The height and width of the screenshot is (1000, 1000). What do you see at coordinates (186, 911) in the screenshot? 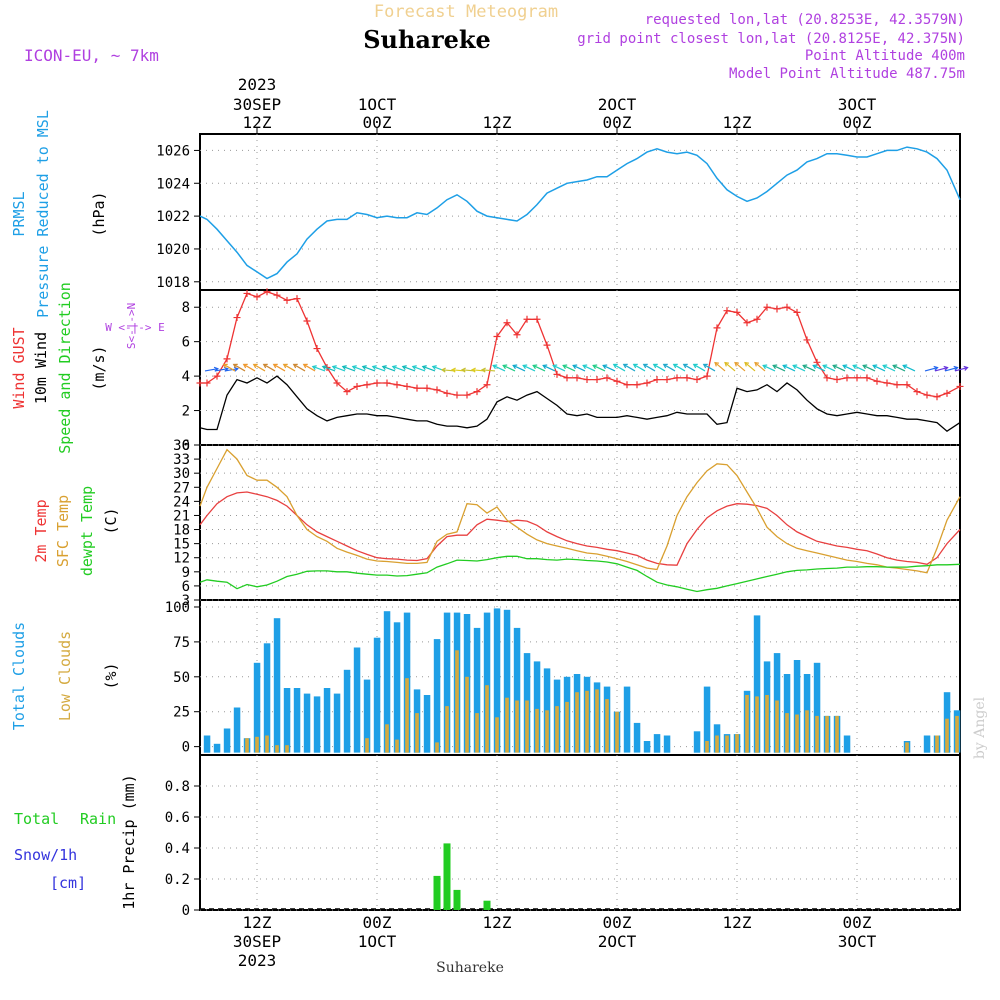
I see `y-tick-label: 0` at bounding box center [186, 911].